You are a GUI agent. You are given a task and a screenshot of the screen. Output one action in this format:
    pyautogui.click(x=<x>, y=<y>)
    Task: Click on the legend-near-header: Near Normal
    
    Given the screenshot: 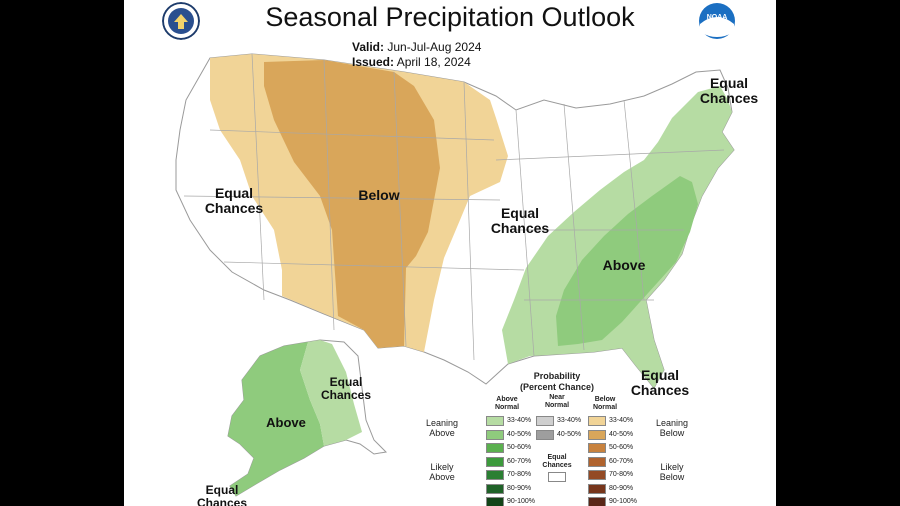 What is the action you would take?
    pyautogui.click(x=557, y=401)
    